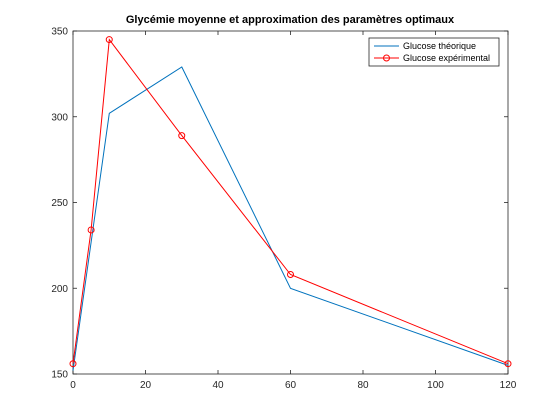  I want to click on x-tick-label: 40, so click(218, 385).